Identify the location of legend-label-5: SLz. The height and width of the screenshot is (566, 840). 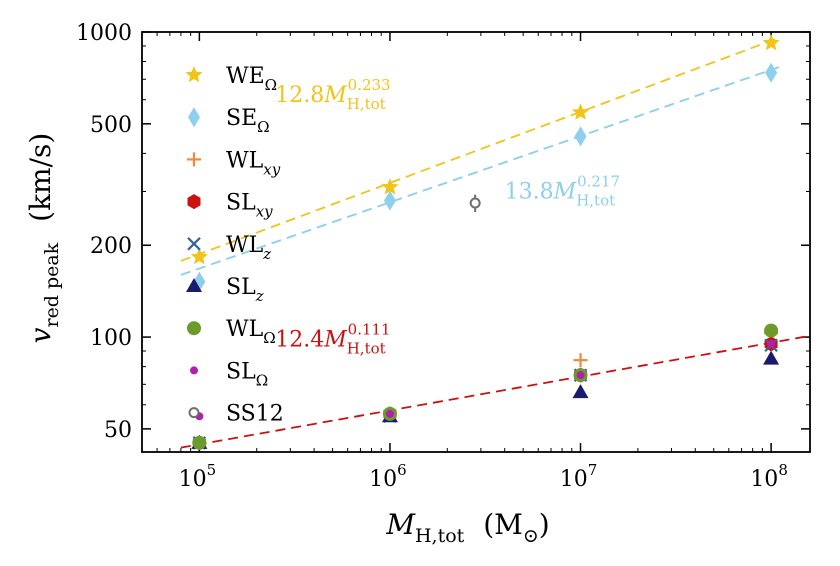
(245, 290).